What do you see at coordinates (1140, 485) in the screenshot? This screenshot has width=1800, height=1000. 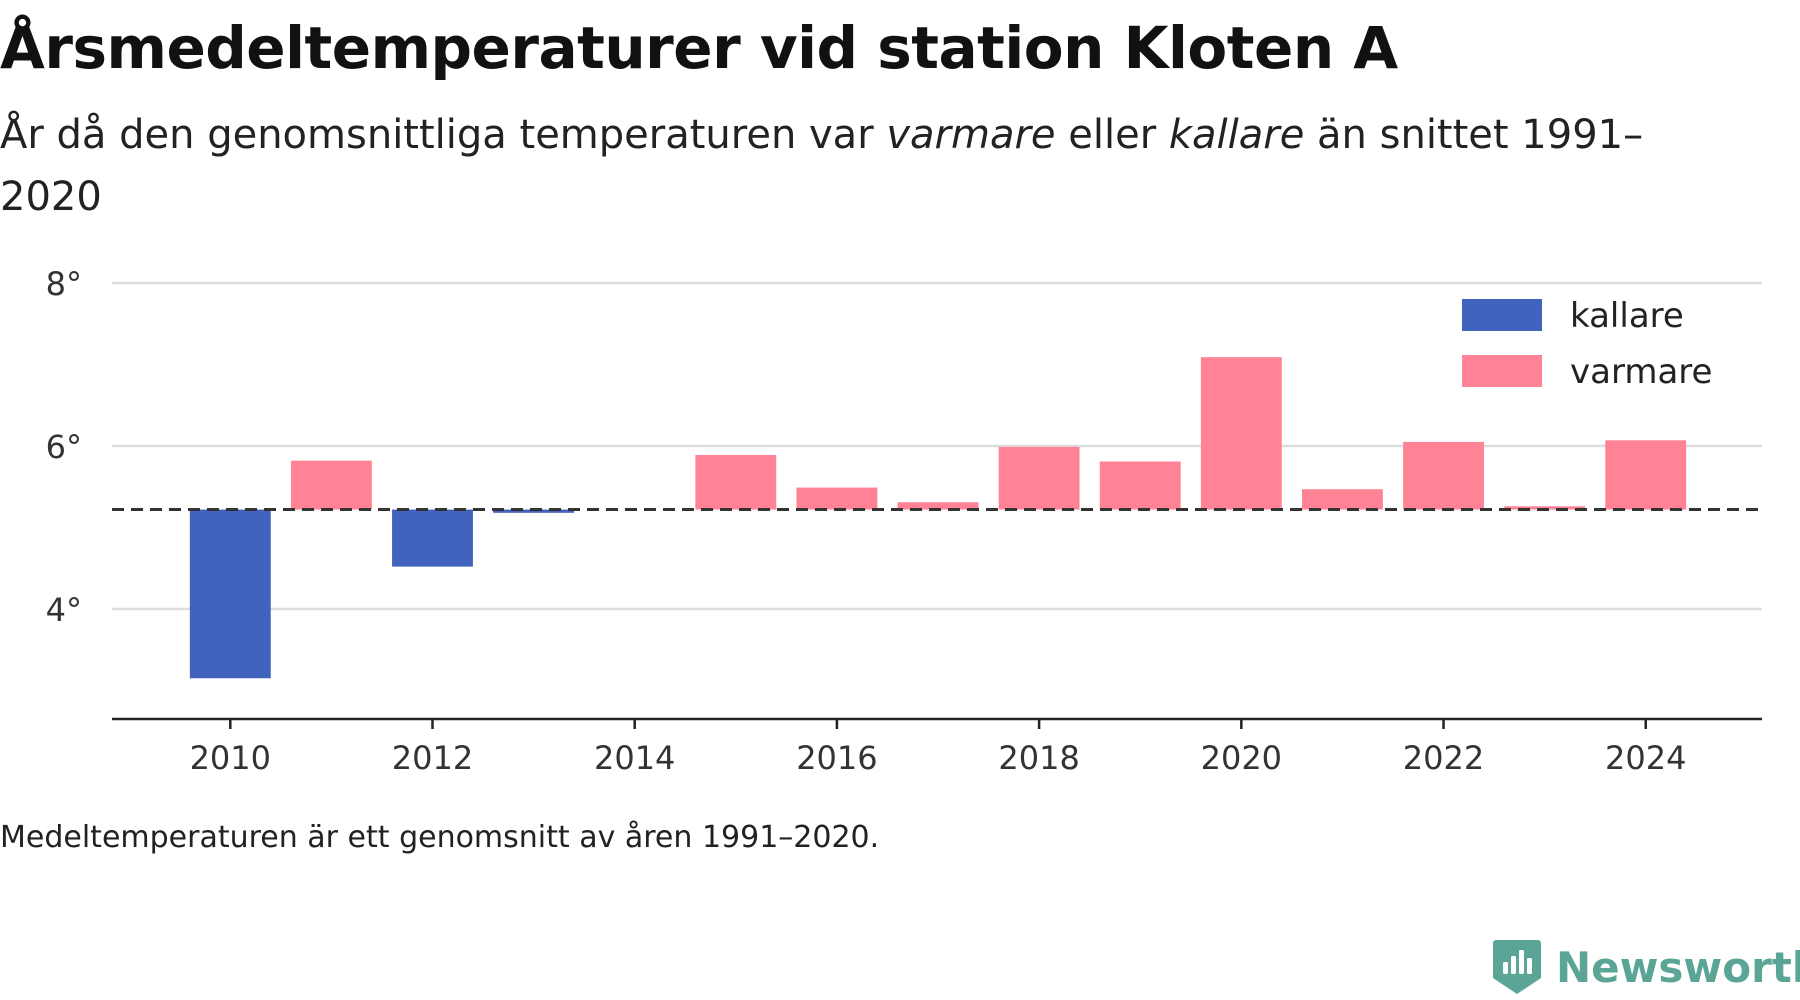 I see `bar-2019` at bounding box center [1140, 485].